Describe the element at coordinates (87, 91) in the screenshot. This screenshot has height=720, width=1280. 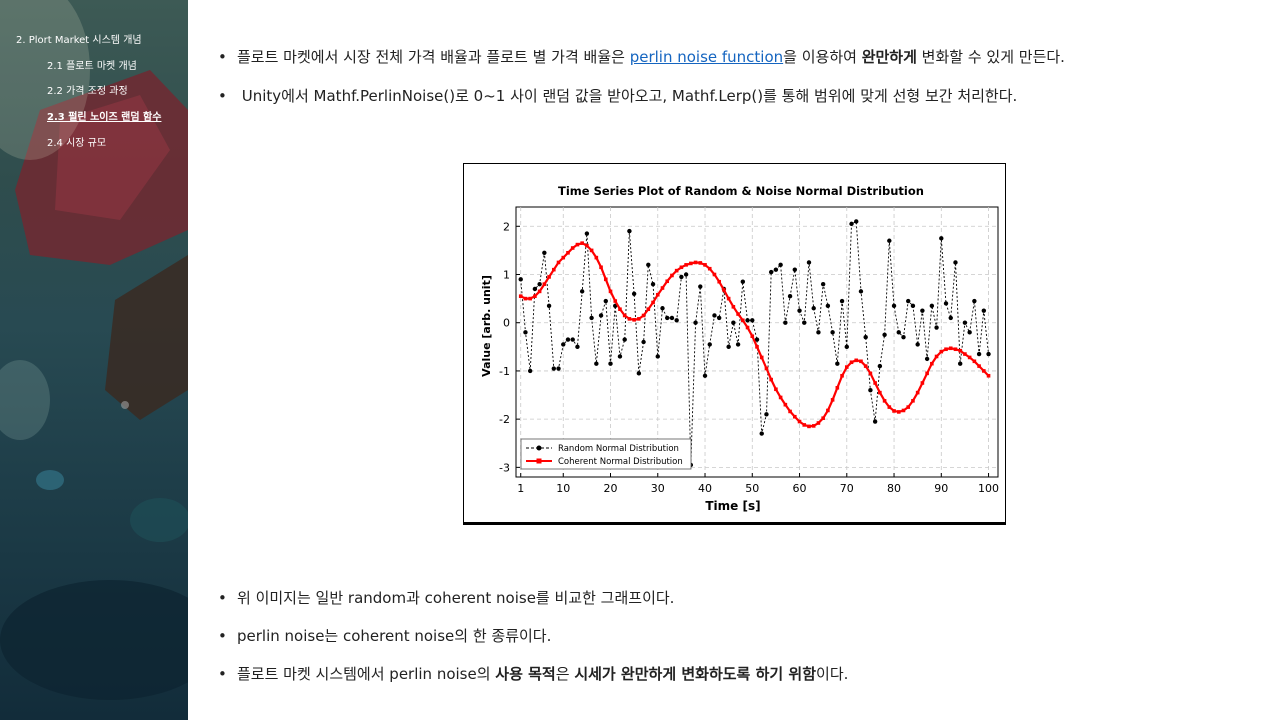
I see `toc-item-price-adjustment: 2.2 가격 조정 과정` at that location.